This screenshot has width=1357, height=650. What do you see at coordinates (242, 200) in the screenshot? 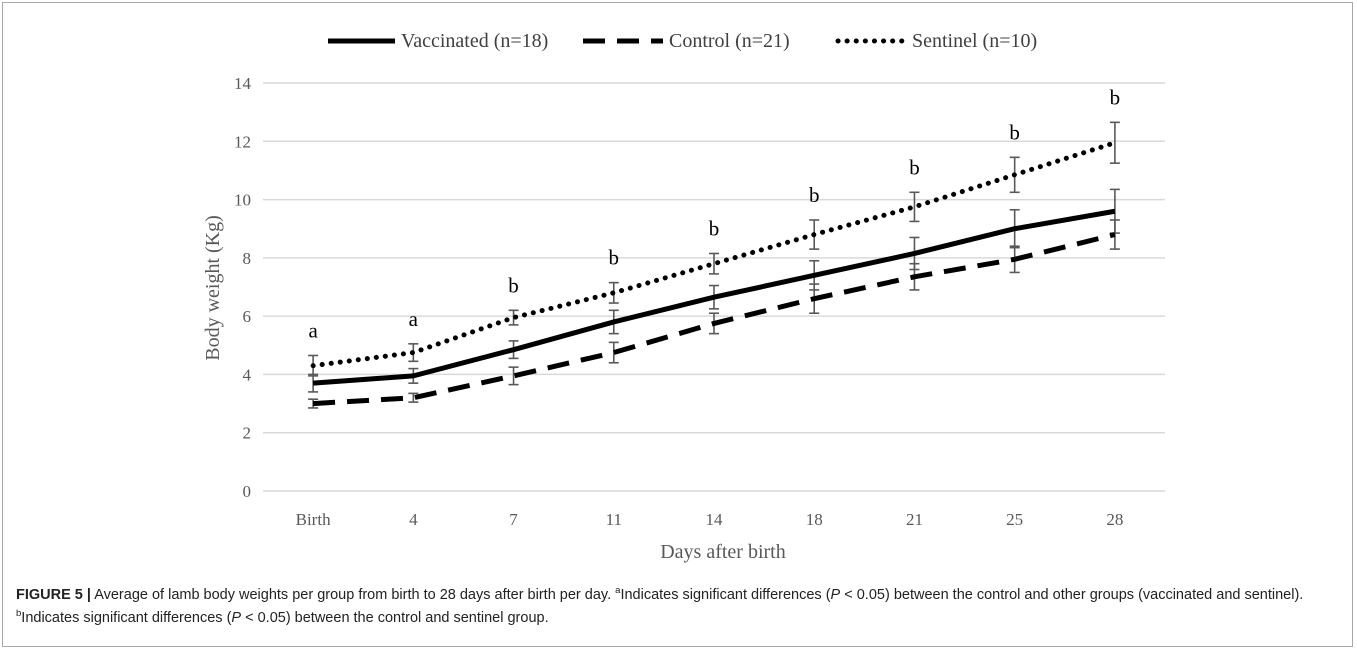
I see `y-tick-label-10: 10` at bounding box center [242, 200].